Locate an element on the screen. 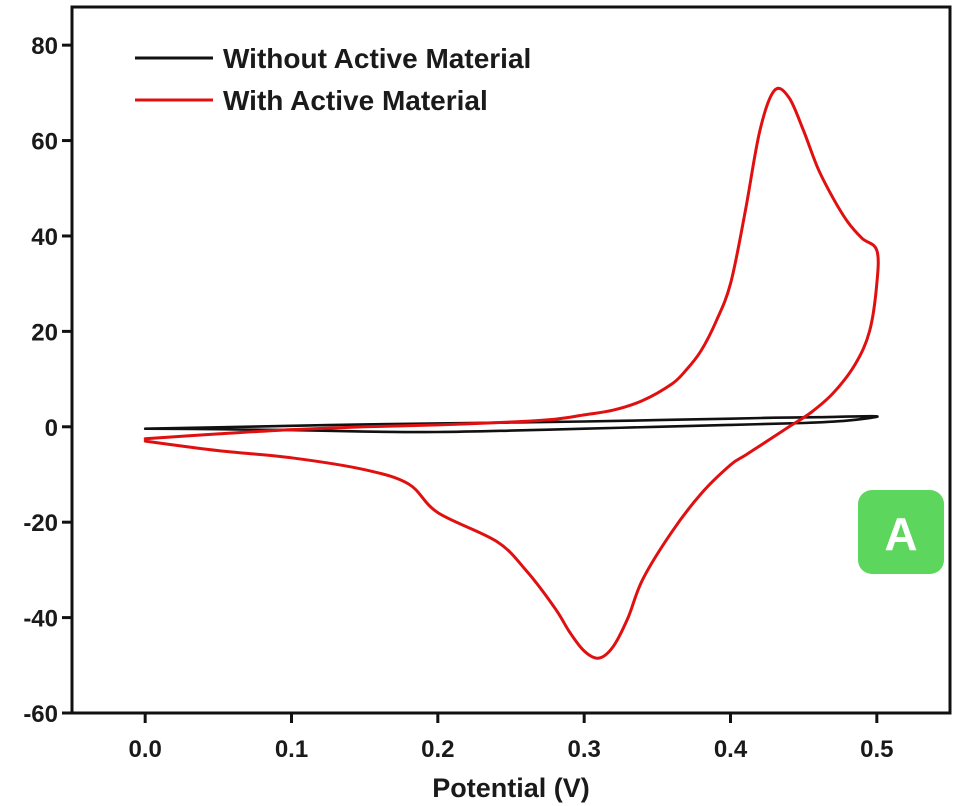 The image size is (965, 806). x-tick-label: 0.3 is located at coordinates (583, 749).